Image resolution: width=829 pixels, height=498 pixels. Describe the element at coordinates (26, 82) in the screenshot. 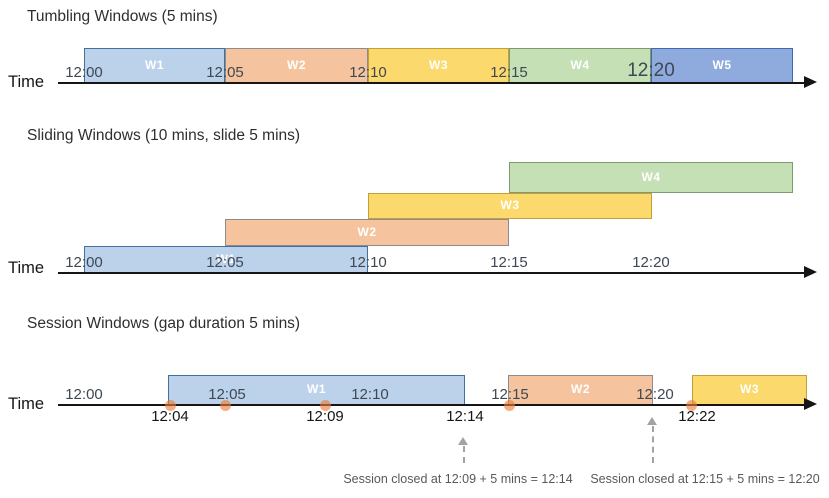

I see `time-axis-label-tumbling: Time` at that location.